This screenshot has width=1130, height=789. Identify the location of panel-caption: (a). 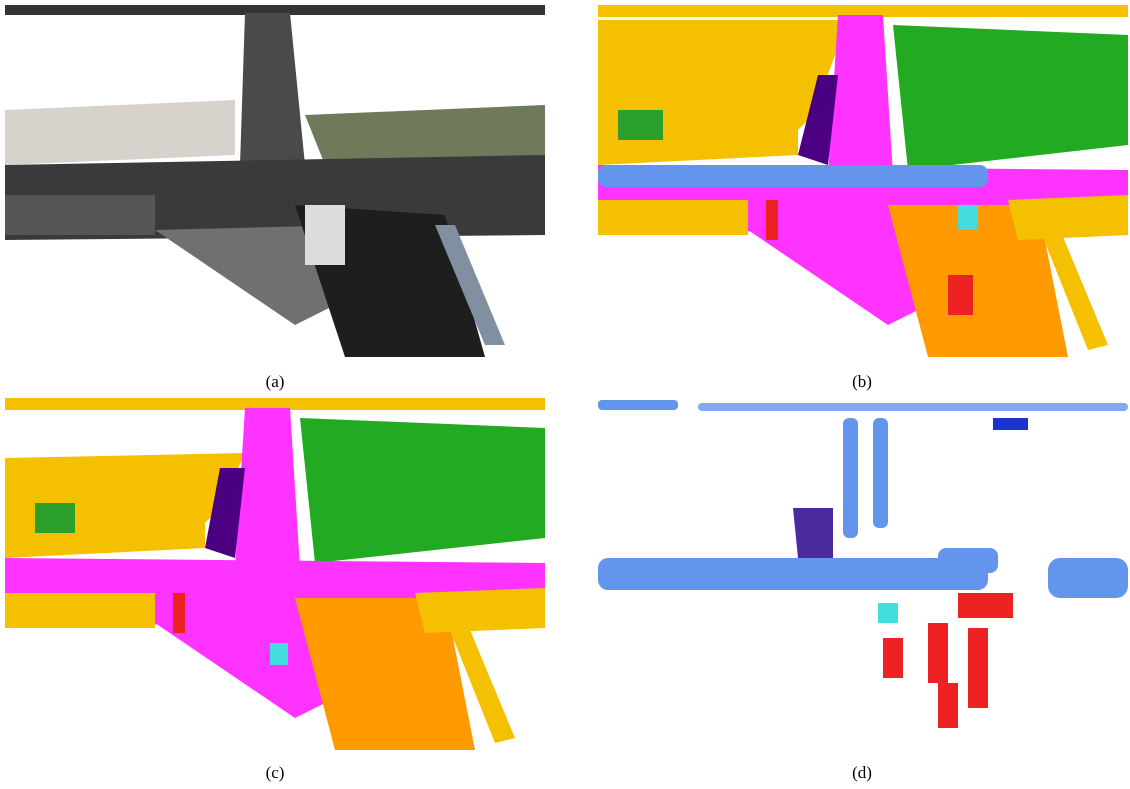
(275, 381).